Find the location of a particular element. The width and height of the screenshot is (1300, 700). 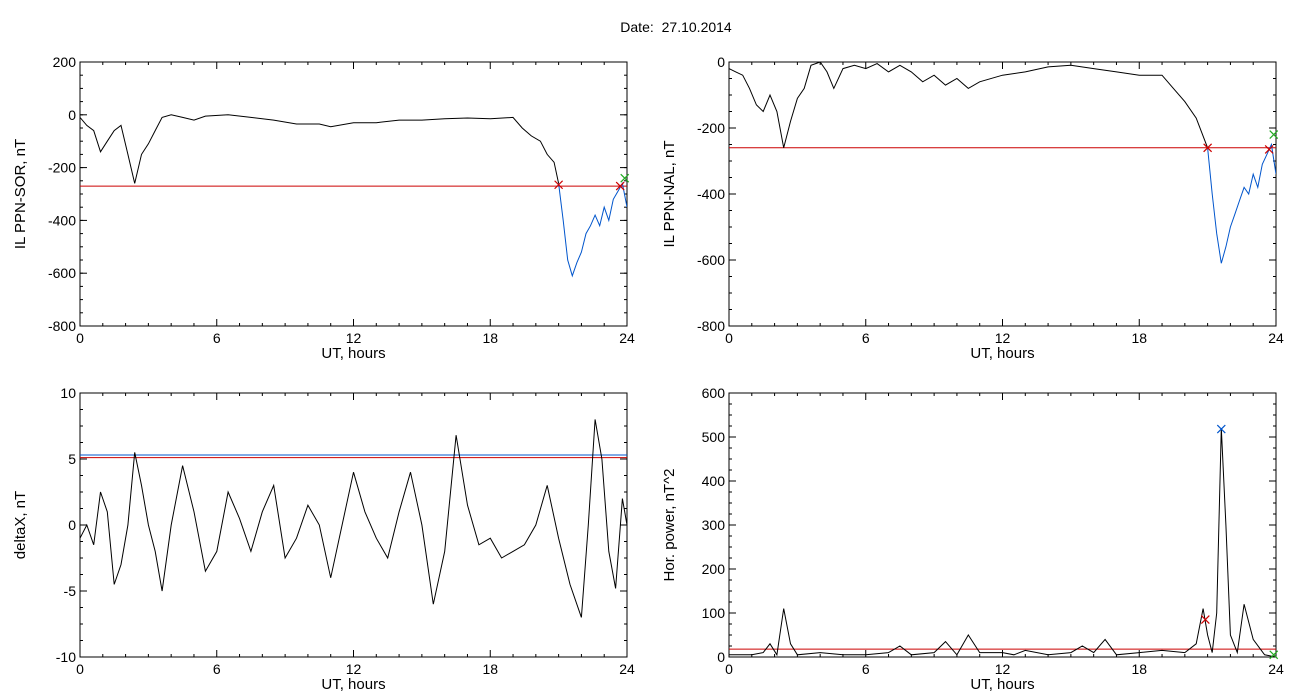

figure-title: Date: 27.10.2014 is located at coordinates (650, 27).